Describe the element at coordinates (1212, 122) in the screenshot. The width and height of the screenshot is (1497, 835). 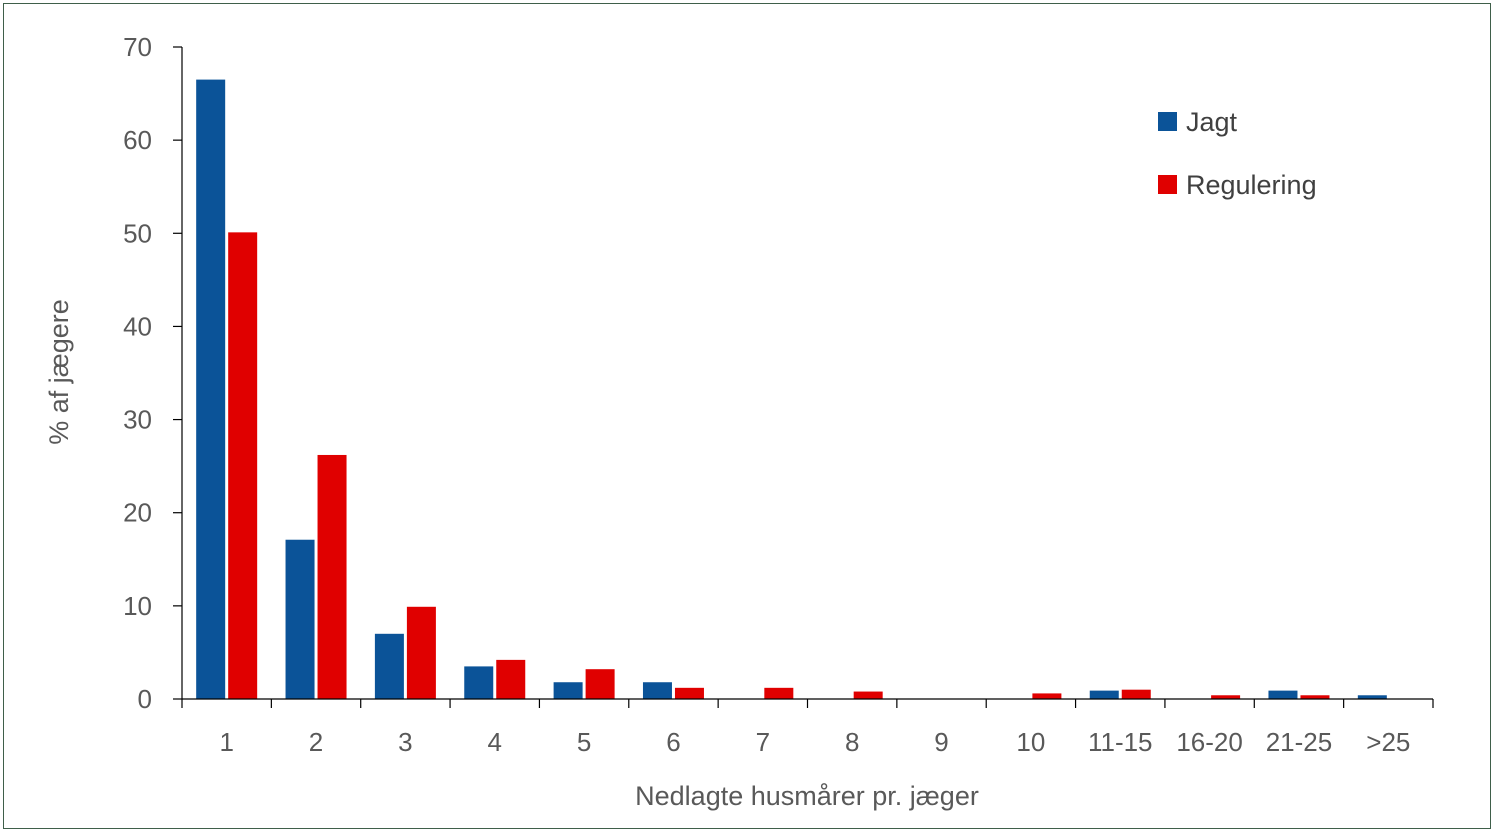
I see `legend-label-jagt: Jagt` at that location.